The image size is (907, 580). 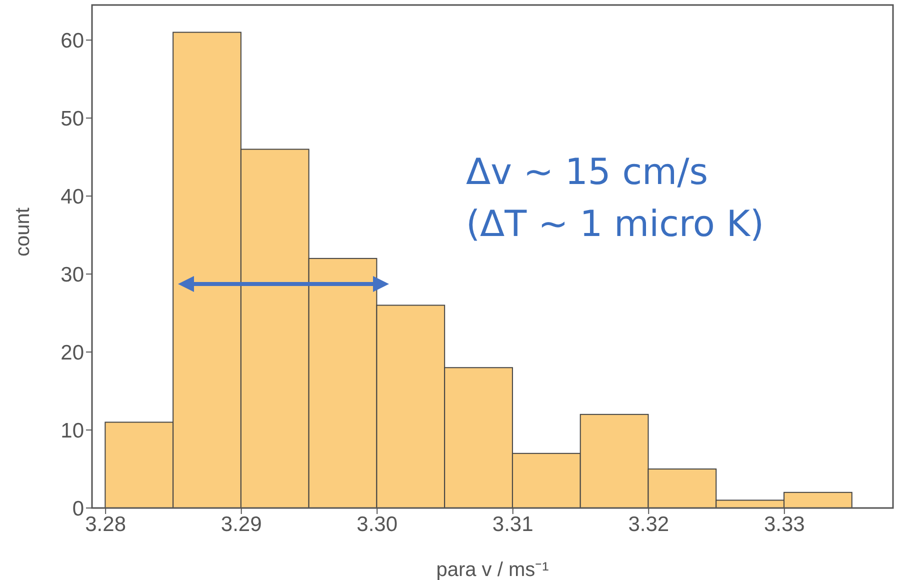 What do you see at coordinates (513, 524) in the screenshot?
I see `x-tick-label: 3.31` at bounding box center [513, 524].